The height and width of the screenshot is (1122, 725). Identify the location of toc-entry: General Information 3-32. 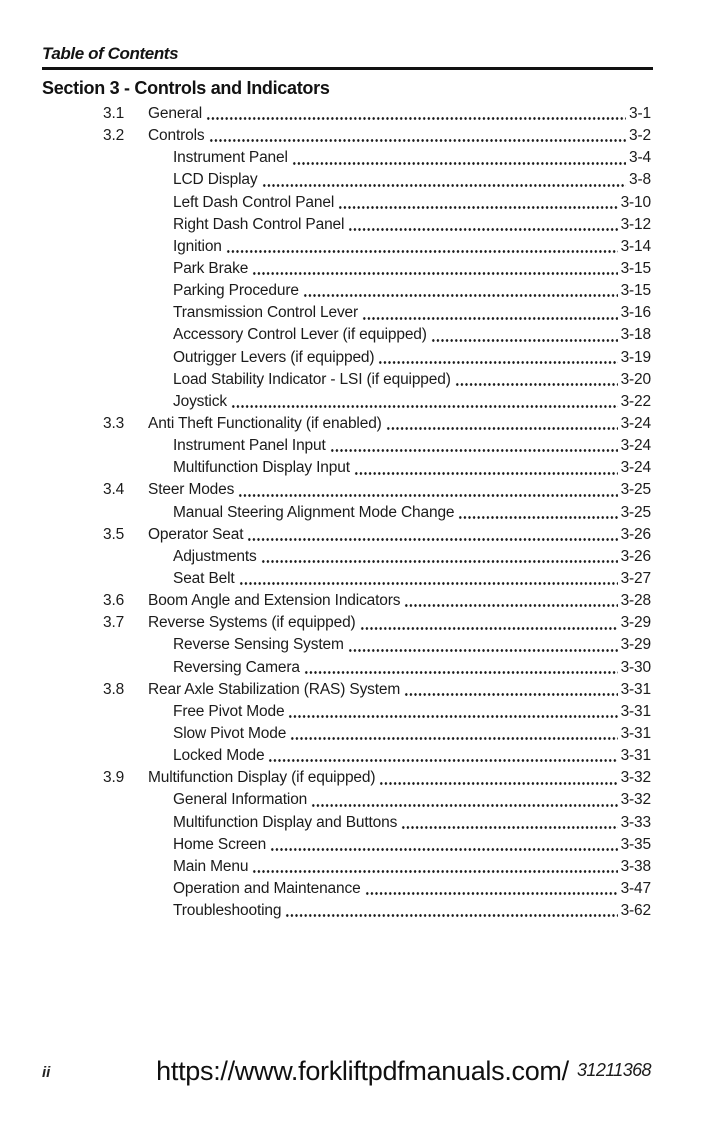
(377, 800).